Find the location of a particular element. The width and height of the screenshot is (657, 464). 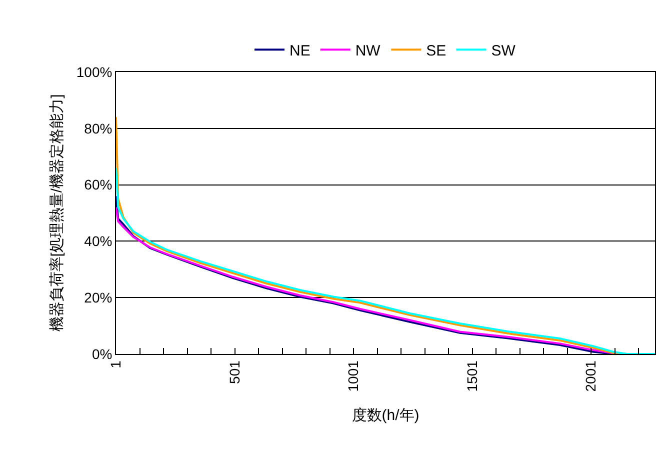

y-tick-label: 60% is located at coordinates (98, 184).